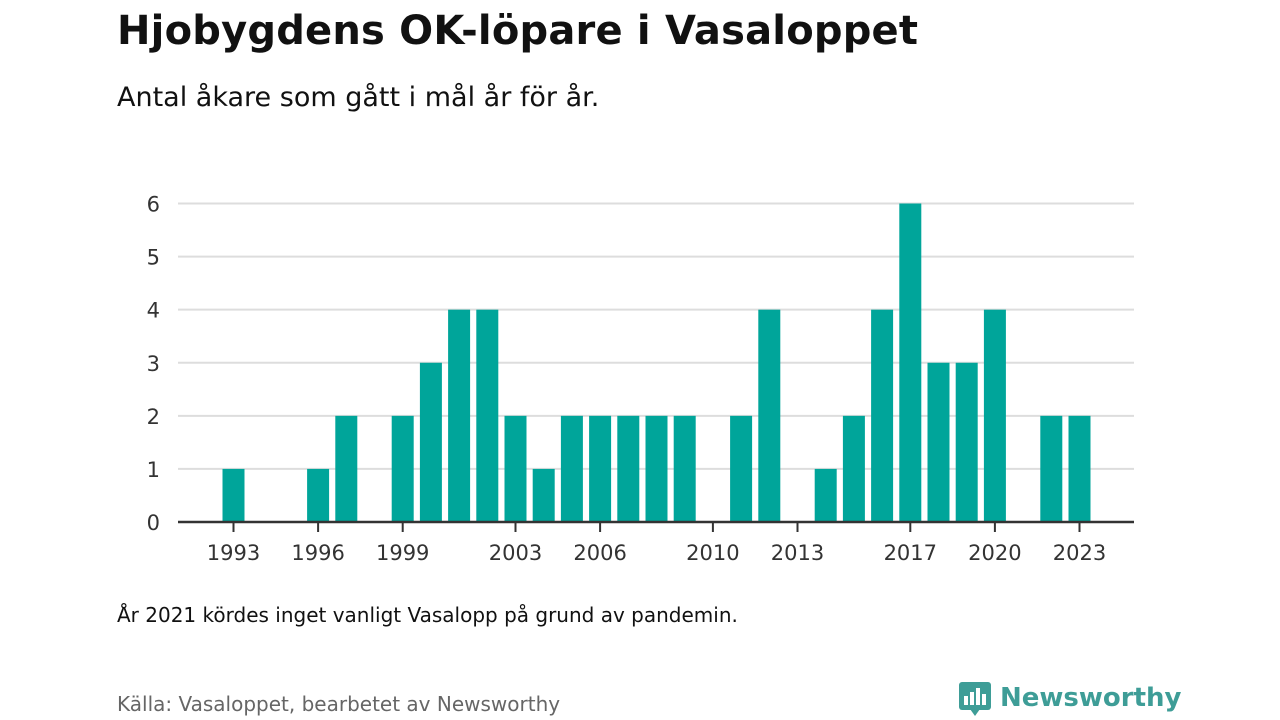  I want to click on x-tick-label: 2003, so click(515, 553).